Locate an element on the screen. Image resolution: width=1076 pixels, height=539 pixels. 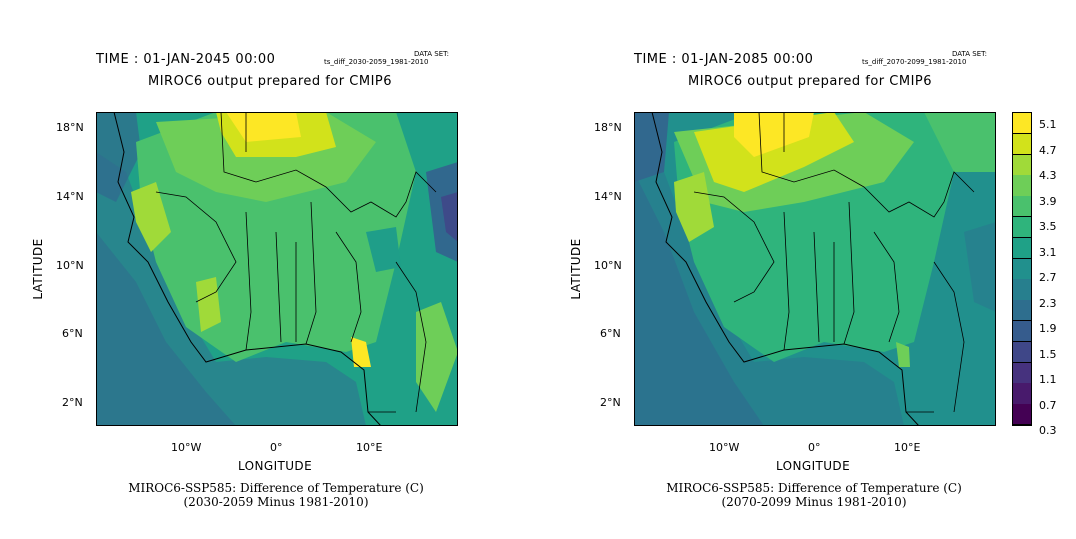
panel1-time-label: TIME : 01-JAN-2045 00:00 is located at coordinates (186, 59).